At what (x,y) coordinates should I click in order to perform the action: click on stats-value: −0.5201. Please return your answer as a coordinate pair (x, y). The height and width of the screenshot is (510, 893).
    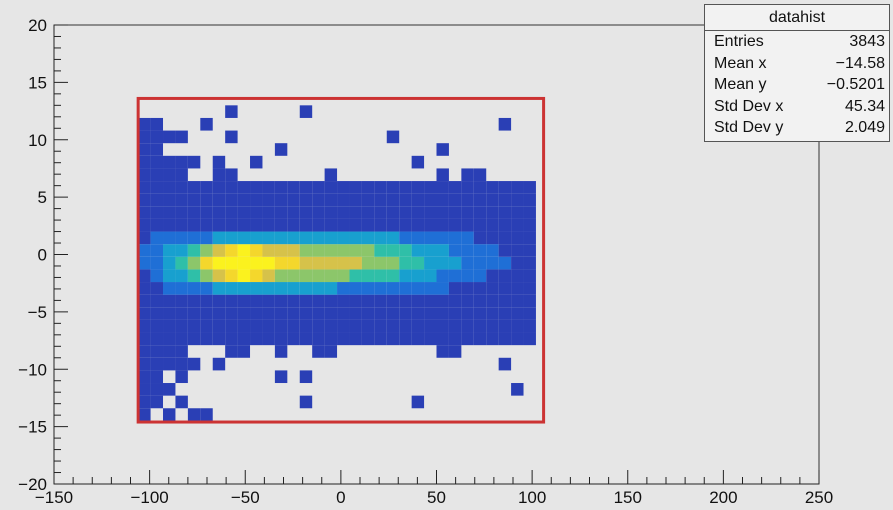
    Looking at the image, I should click on (855, 84).